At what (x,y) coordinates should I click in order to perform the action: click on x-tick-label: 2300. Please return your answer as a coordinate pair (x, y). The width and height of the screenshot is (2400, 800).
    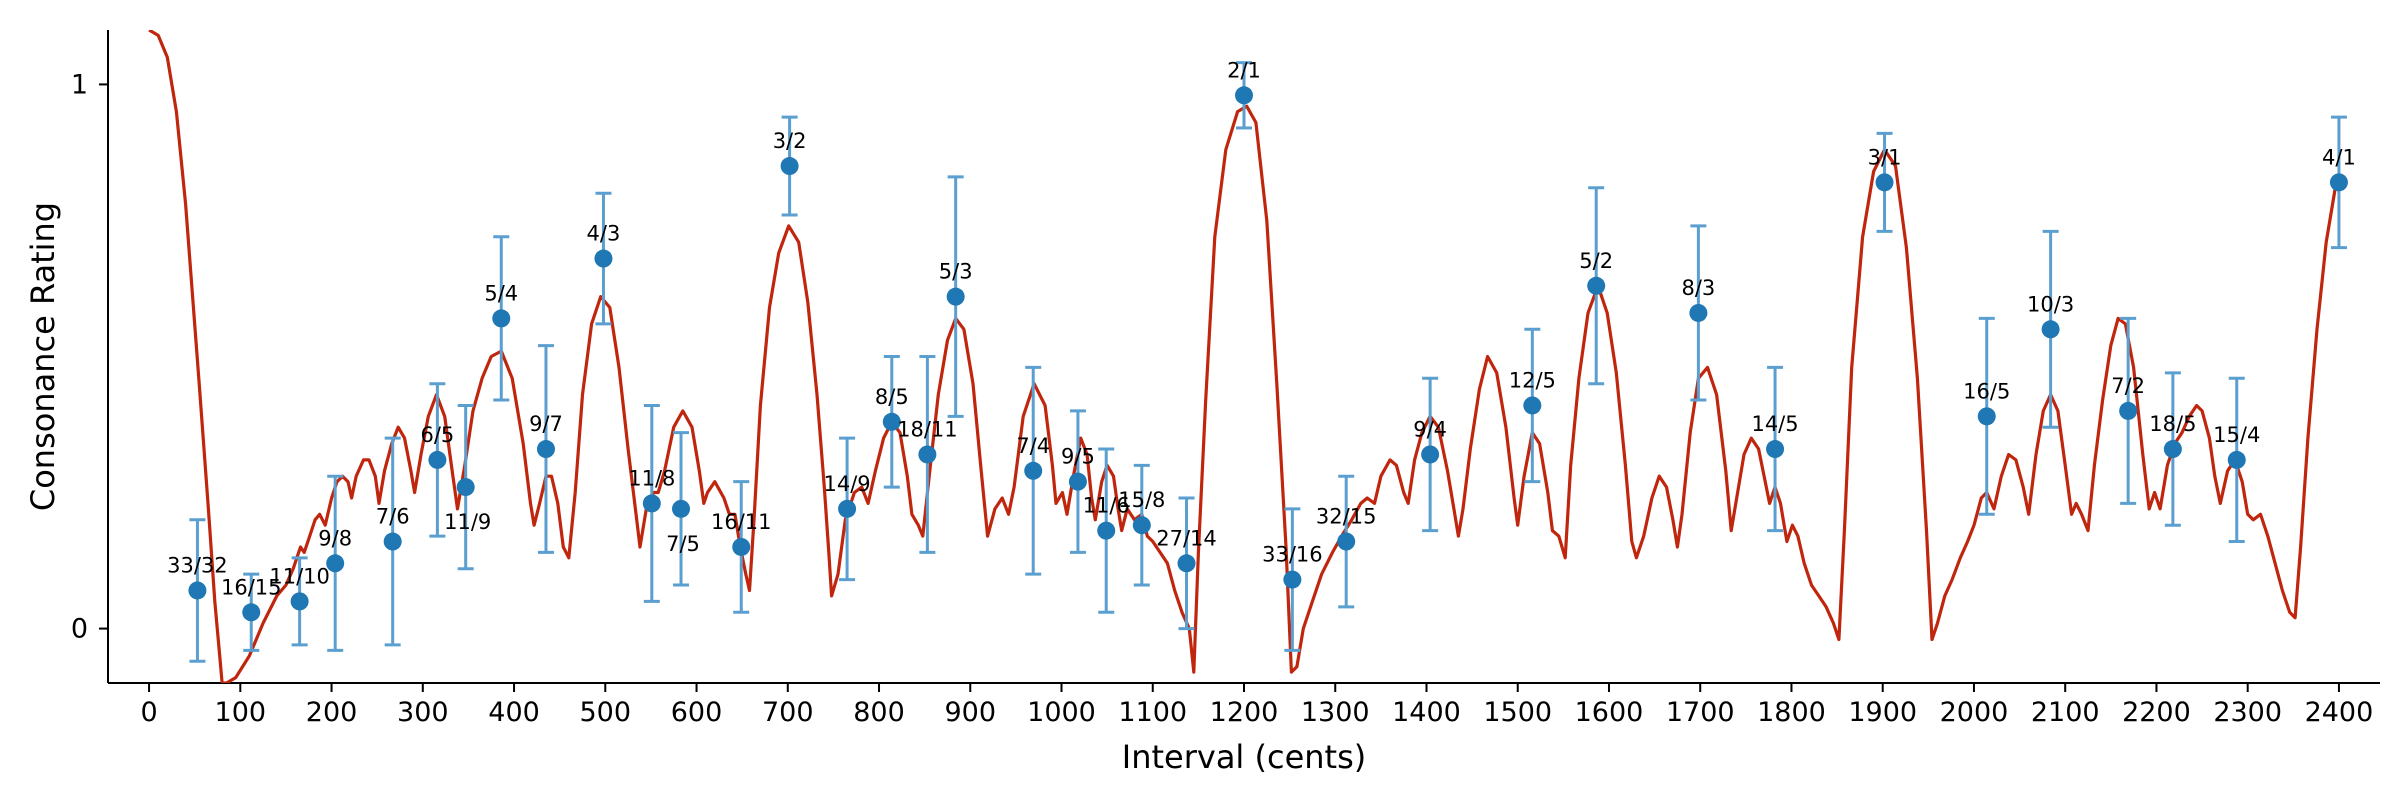
    Looking at the image, I should click on (2247, 712).